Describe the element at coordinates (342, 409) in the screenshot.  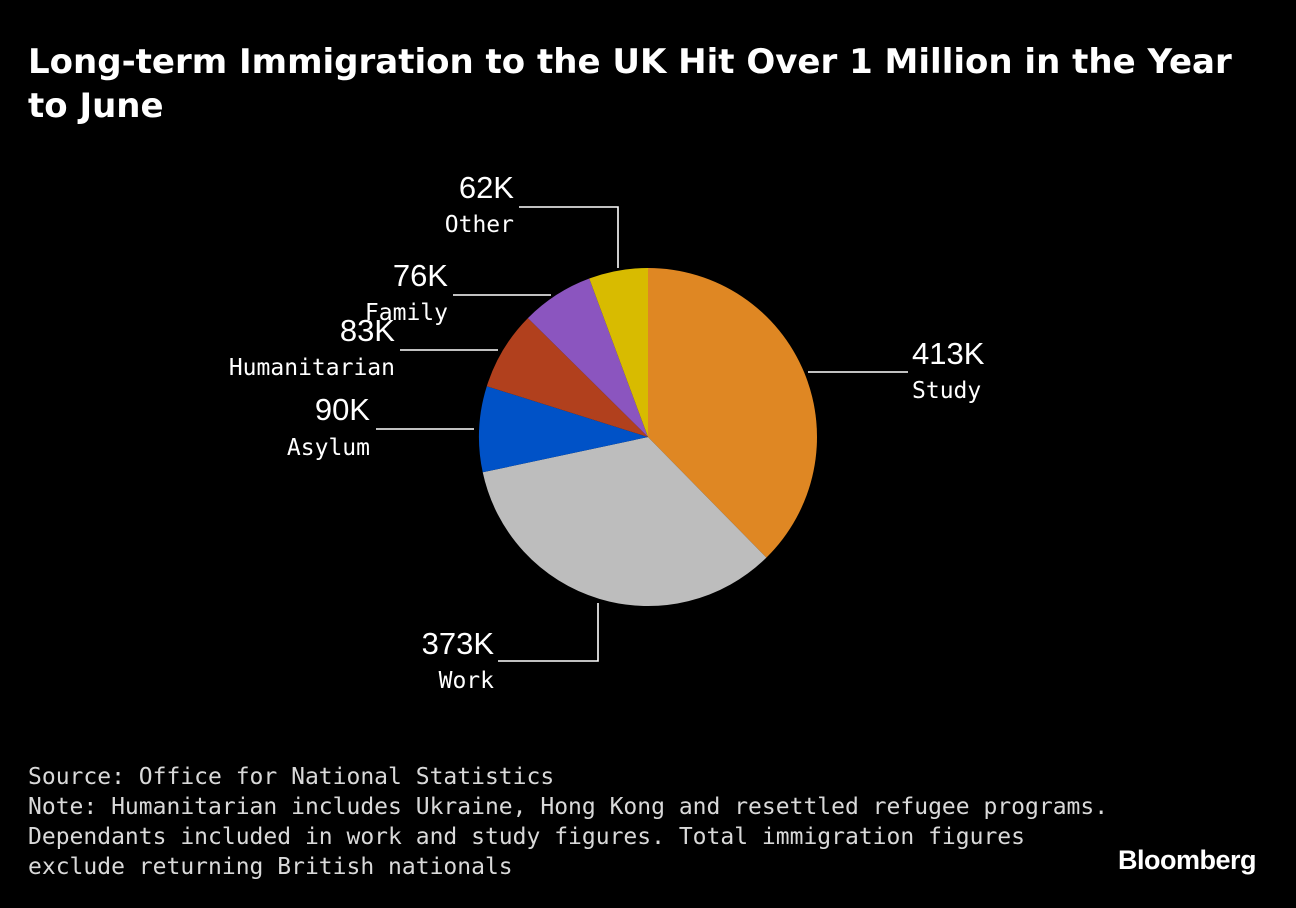
I see `value-label-asylum: 90K` at that location.